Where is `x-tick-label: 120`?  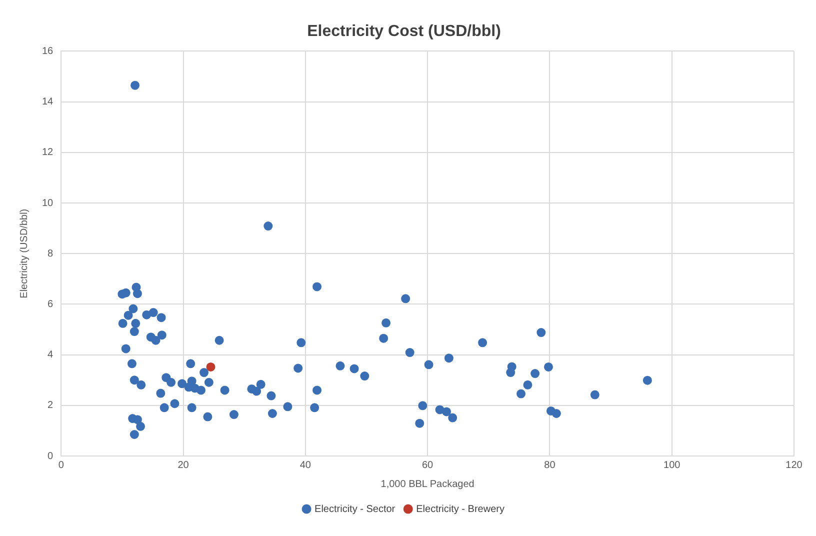 x-tick-label: 120 is located at coordinates (794, 465).